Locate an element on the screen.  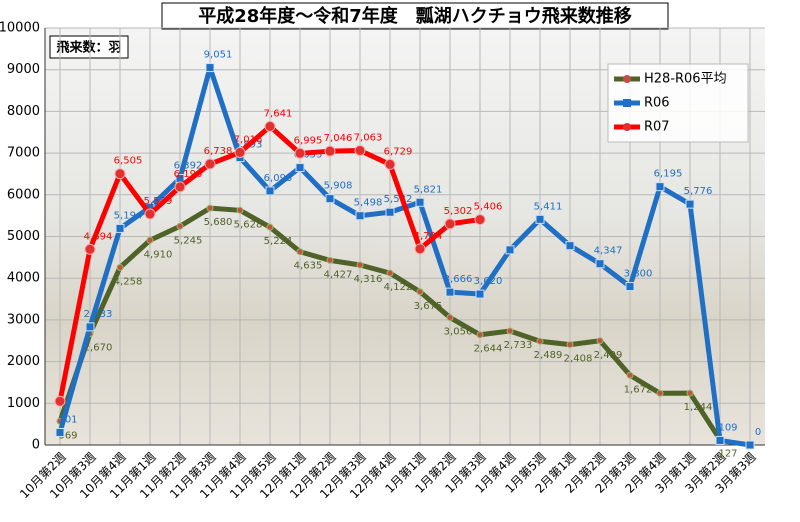
data-label: 2,644 is located at coordinates (488, 349).